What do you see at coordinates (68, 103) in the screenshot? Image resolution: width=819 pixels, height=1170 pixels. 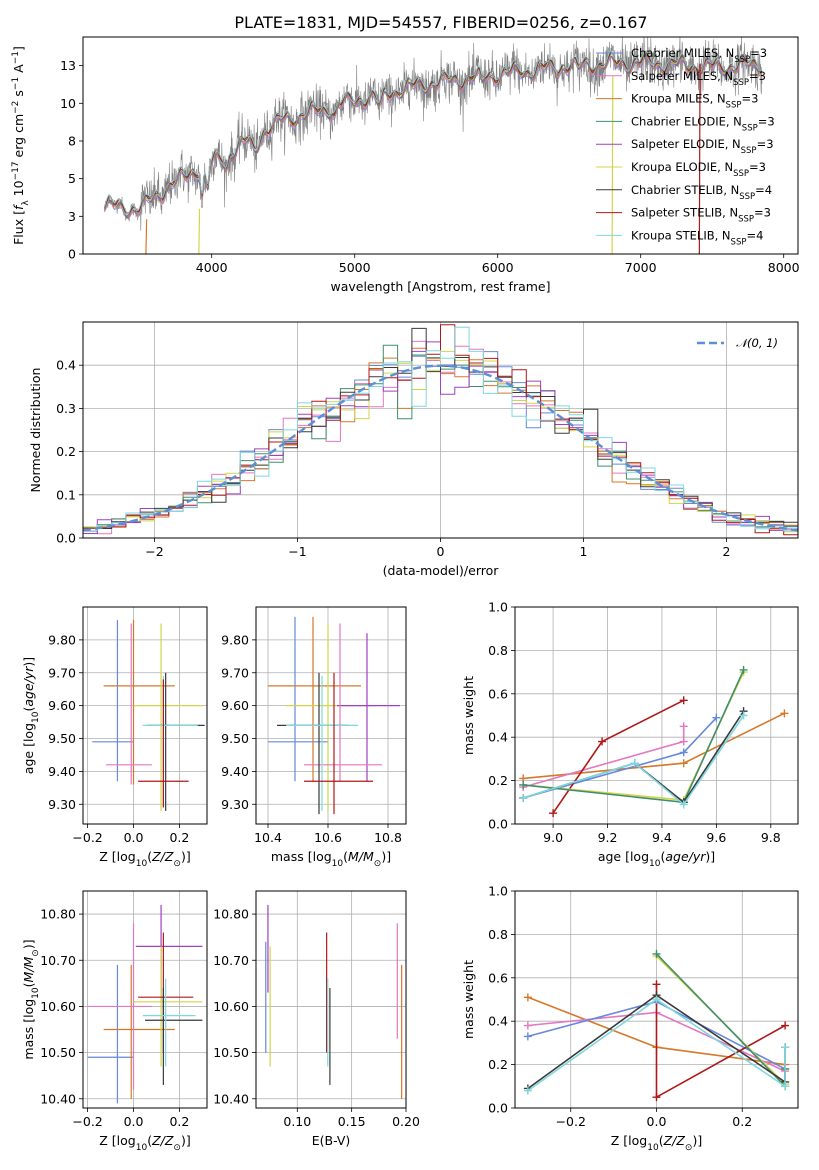 I see `y-tick-label: 10` at bounding box center [68, 103].